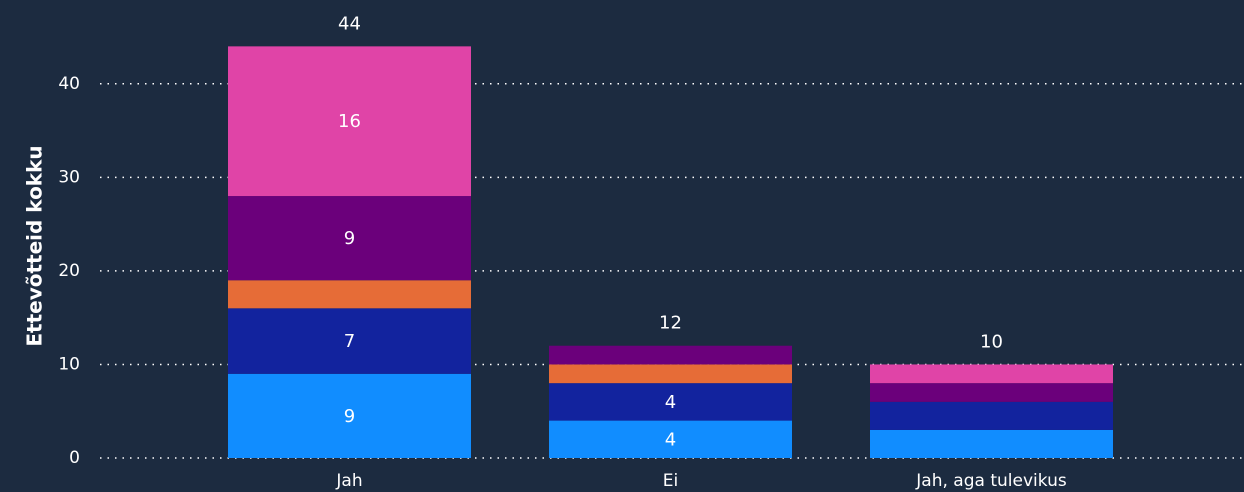 The height and width of the screenshot is (492, 1244). Describe the element at coordinates (991, 481) in the screenshot. I see `x-tick-label: Jah, aga tulevikus` at that location.